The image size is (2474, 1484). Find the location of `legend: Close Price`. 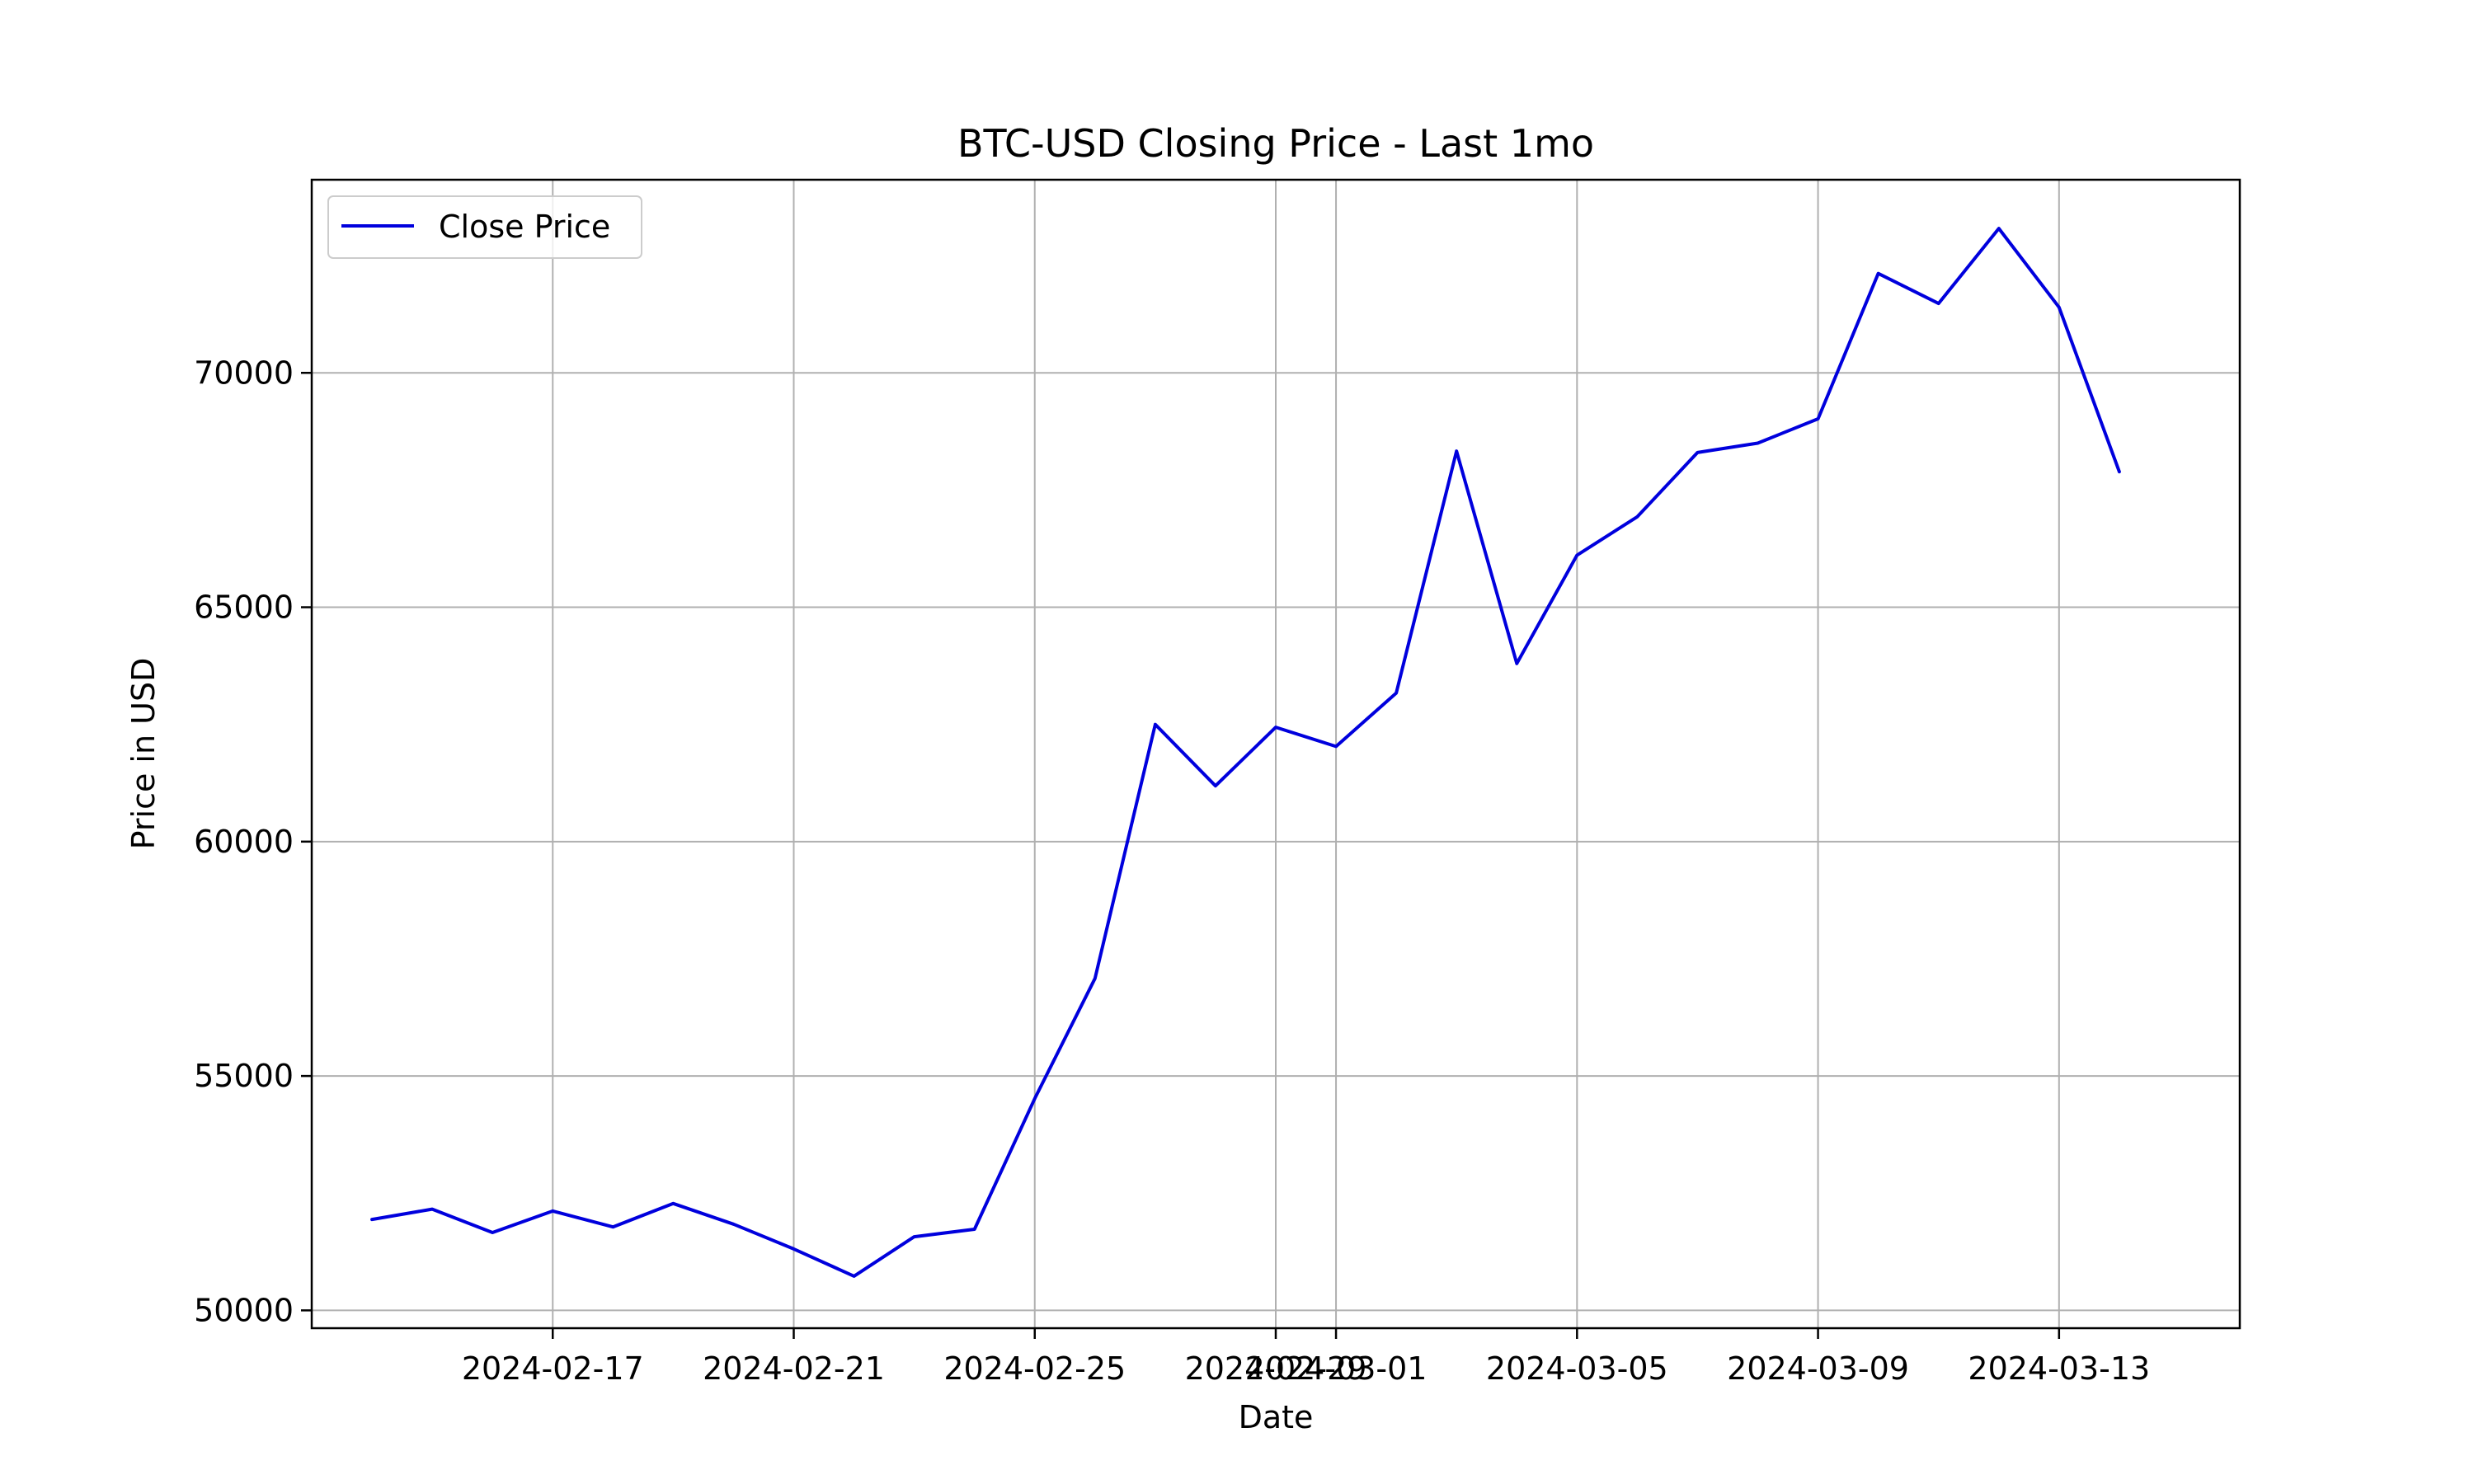

legend: Close Price is located at coordinates (484, 227).